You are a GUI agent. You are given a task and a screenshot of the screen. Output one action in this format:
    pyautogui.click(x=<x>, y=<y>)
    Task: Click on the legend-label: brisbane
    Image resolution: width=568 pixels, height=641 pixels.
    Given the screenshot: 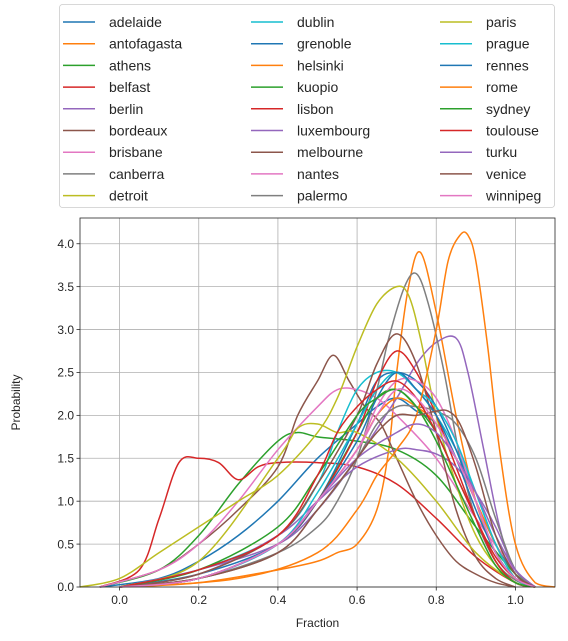 What is the action you would take?
    pyautogui.click(x=136, y=152)
    